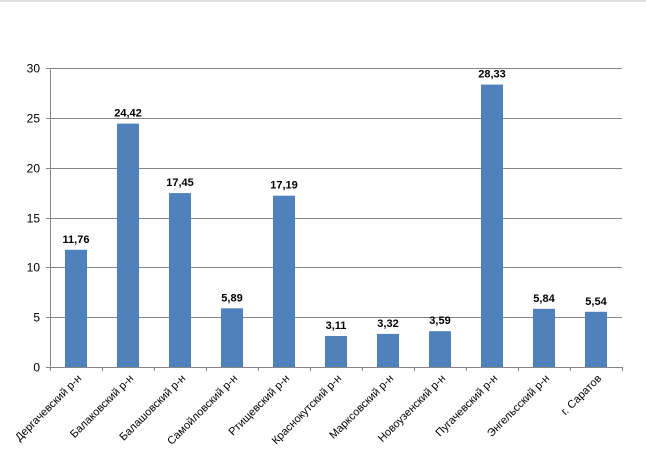  What do you see at coordinates (36, 318) in the screenshot?
I see `y-tick-label: 5` at bounding box center [36, 318].